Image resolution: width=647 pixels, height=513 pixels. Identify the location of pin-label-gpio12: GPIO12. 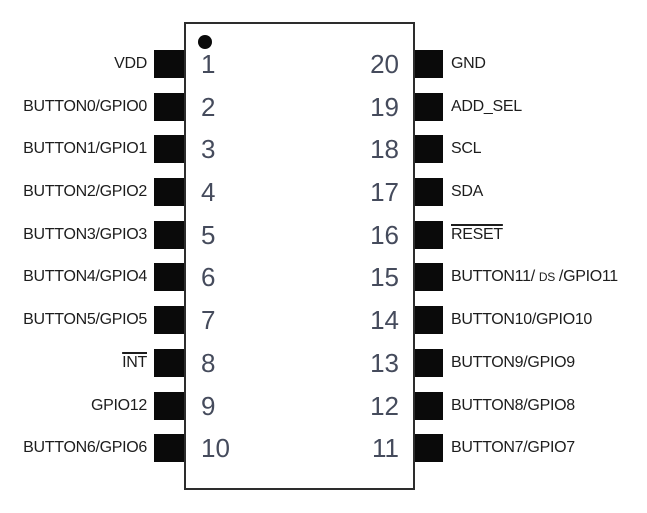
(118, 405).